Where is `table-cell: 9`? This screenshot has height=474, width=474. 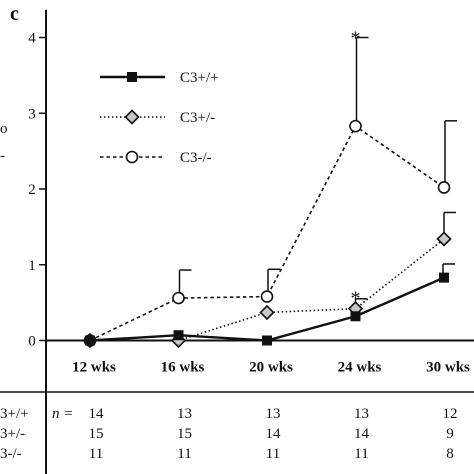
table-cell: 9 is located at coordinates (450, 434).